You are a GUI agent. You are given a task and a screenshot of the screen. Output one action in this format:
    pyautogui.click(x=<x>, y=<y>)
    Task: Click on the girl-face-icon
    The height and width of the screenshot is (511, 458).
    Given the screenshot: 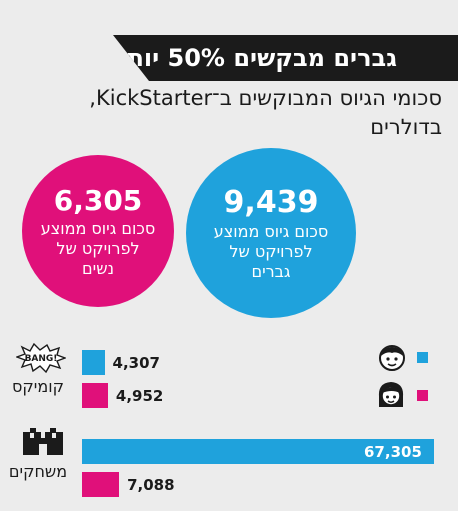 What is the action you would take?
    pyautogui.click(x=391, y=397)
    